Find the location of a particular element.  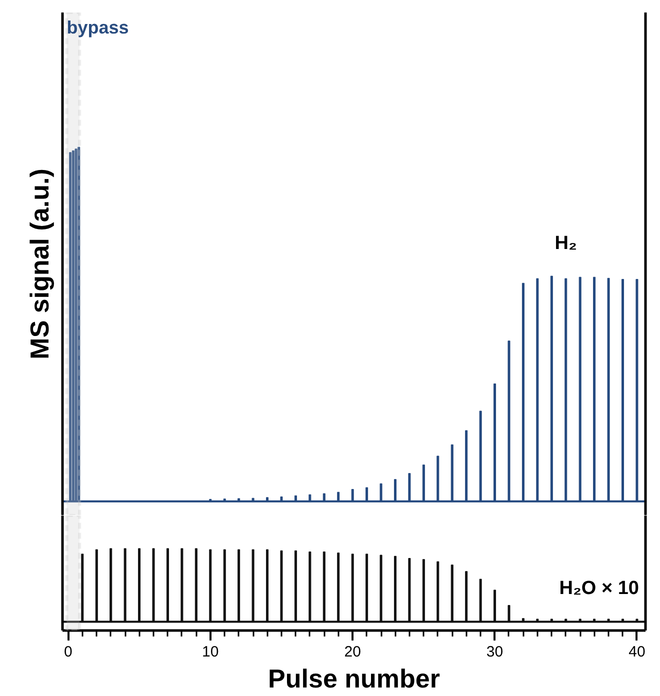

series-label: H₂O × 10 is located at coordinates (599, 588).